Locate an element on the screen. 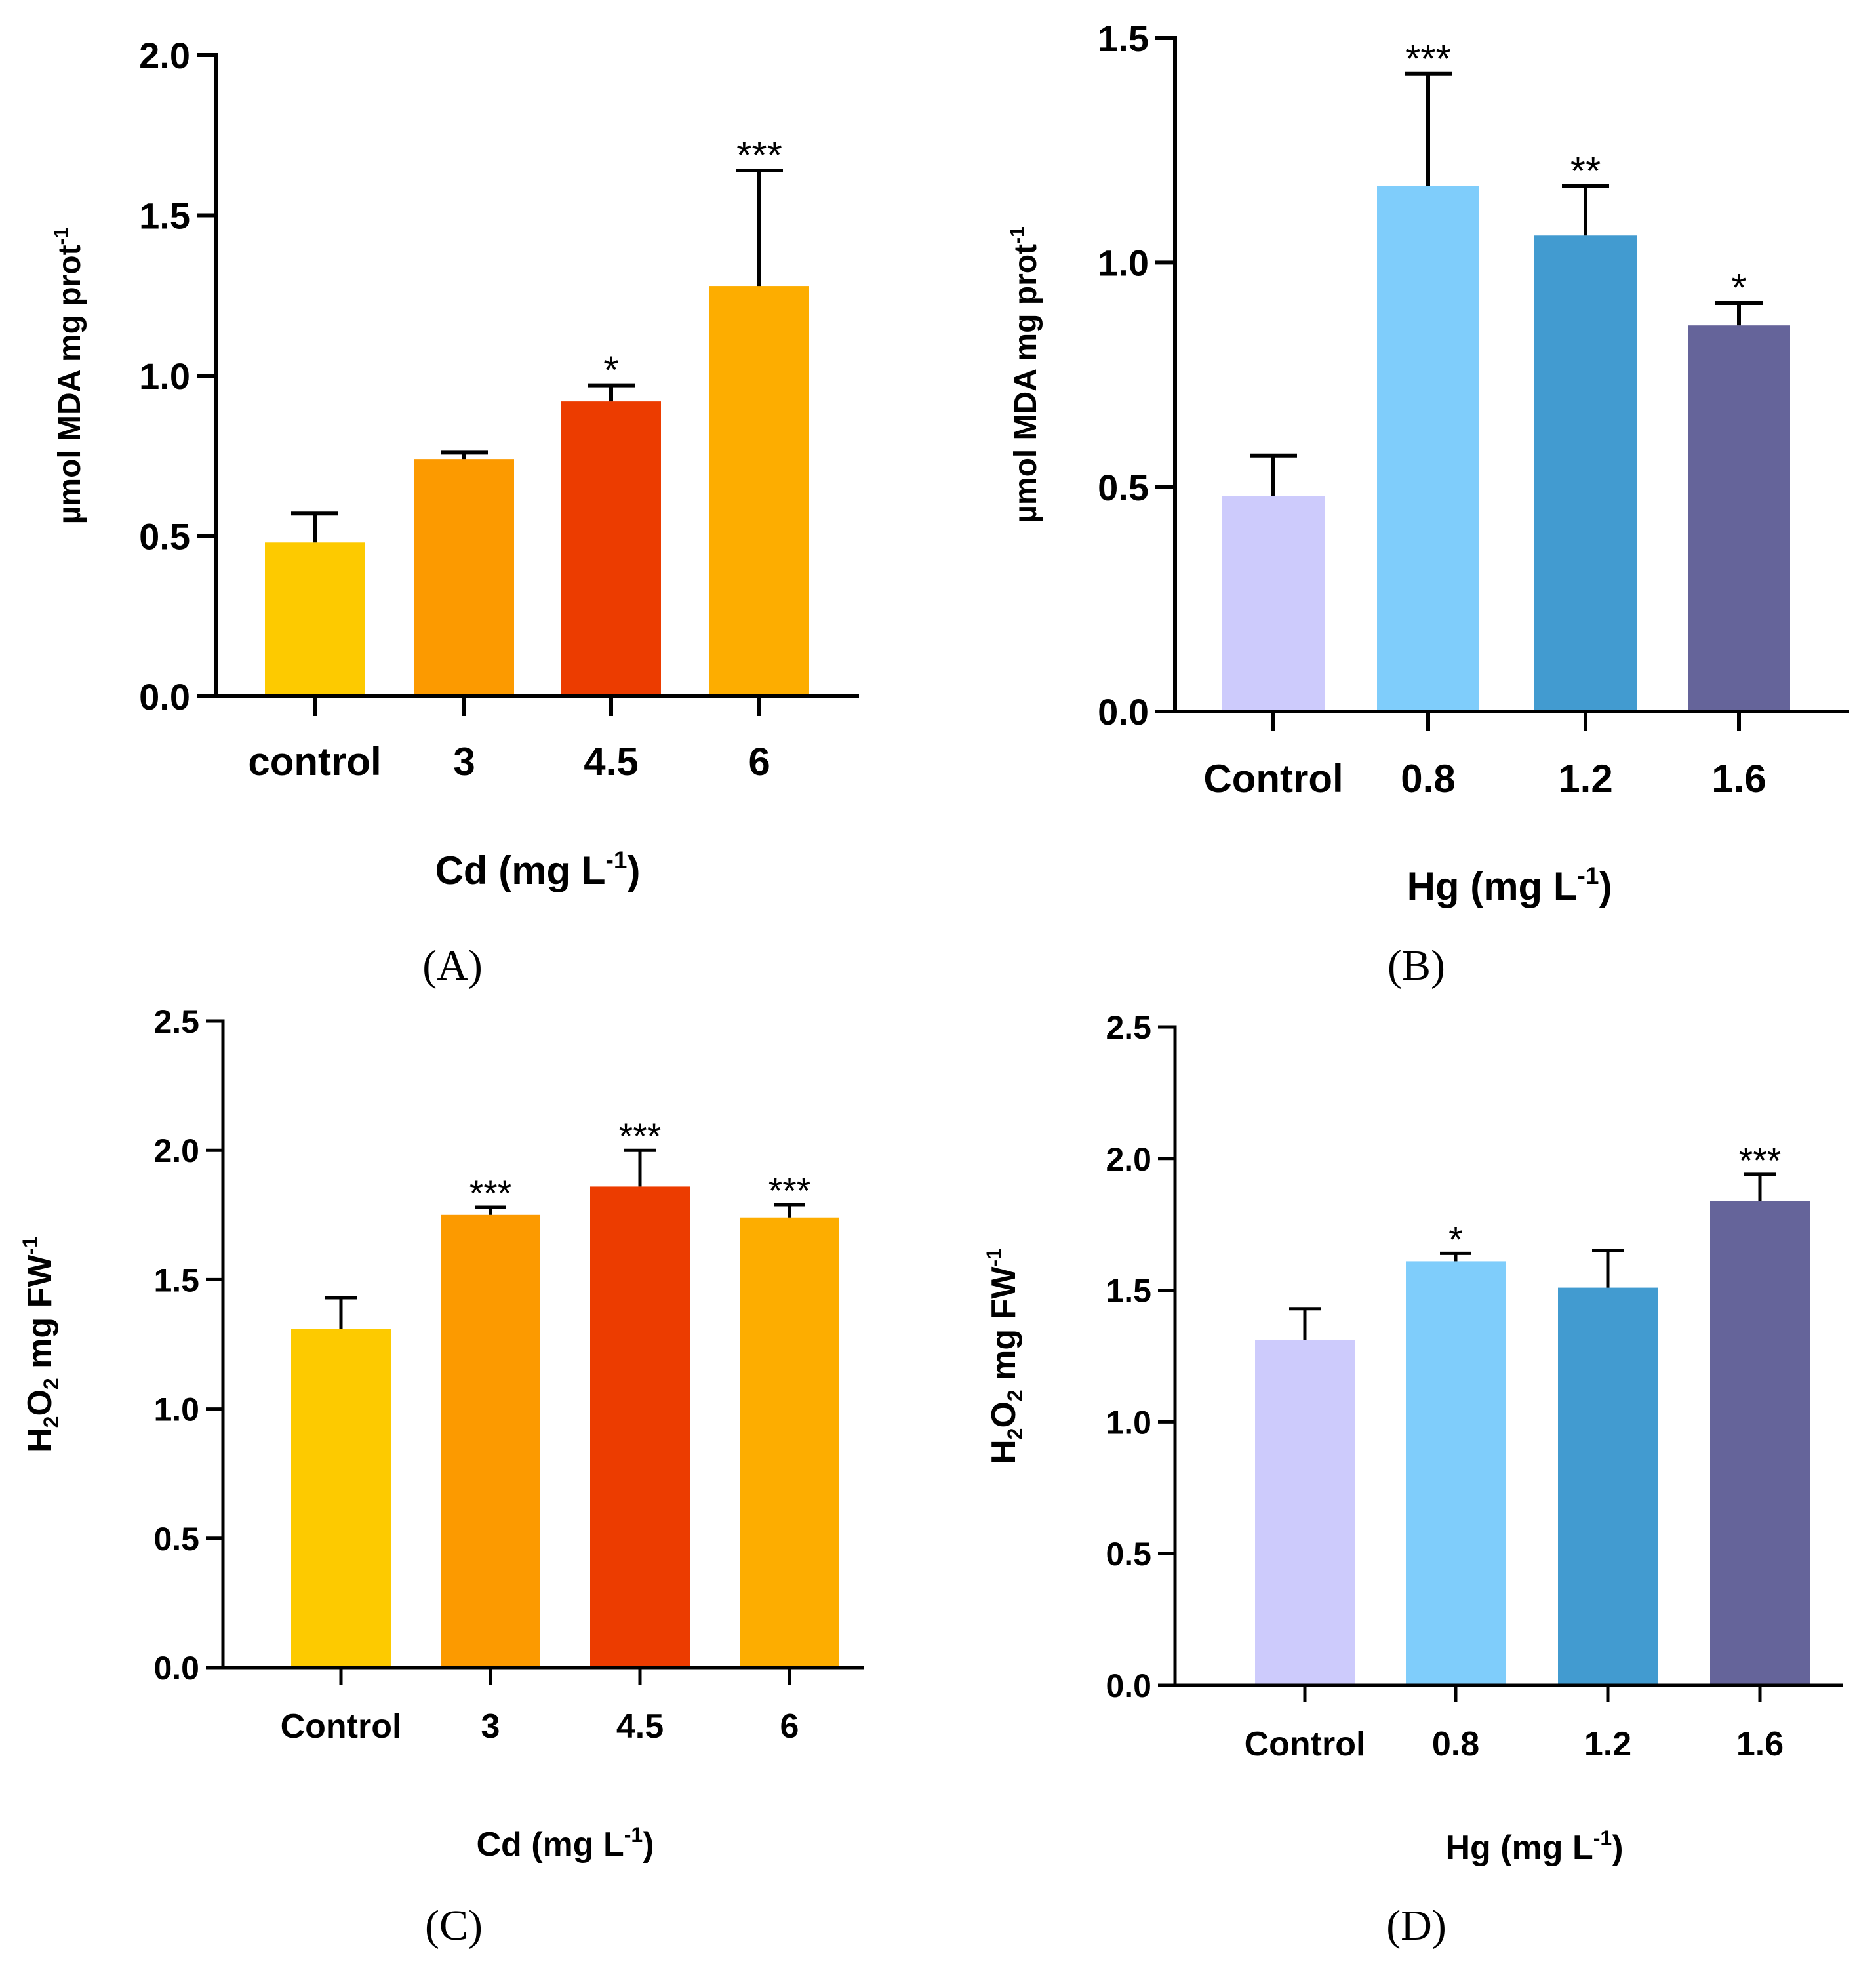 Image resolution: width=1876 pixels, height=1962 pixels. y-tick-label-a-3: 1.5 is located at coordinates (164, 216).